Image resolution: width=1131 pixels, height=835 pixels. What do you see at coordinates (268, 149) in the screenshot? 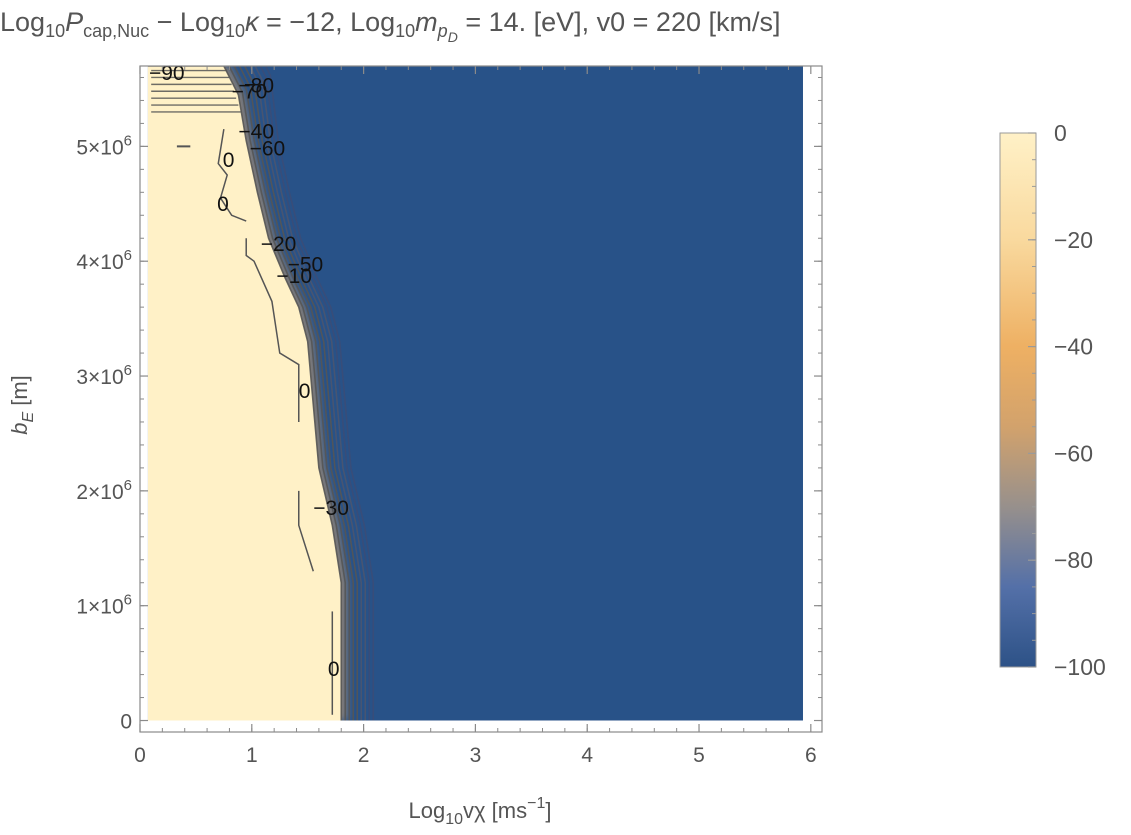
I see `contour-label: −60` at bounding box center [268, 149].